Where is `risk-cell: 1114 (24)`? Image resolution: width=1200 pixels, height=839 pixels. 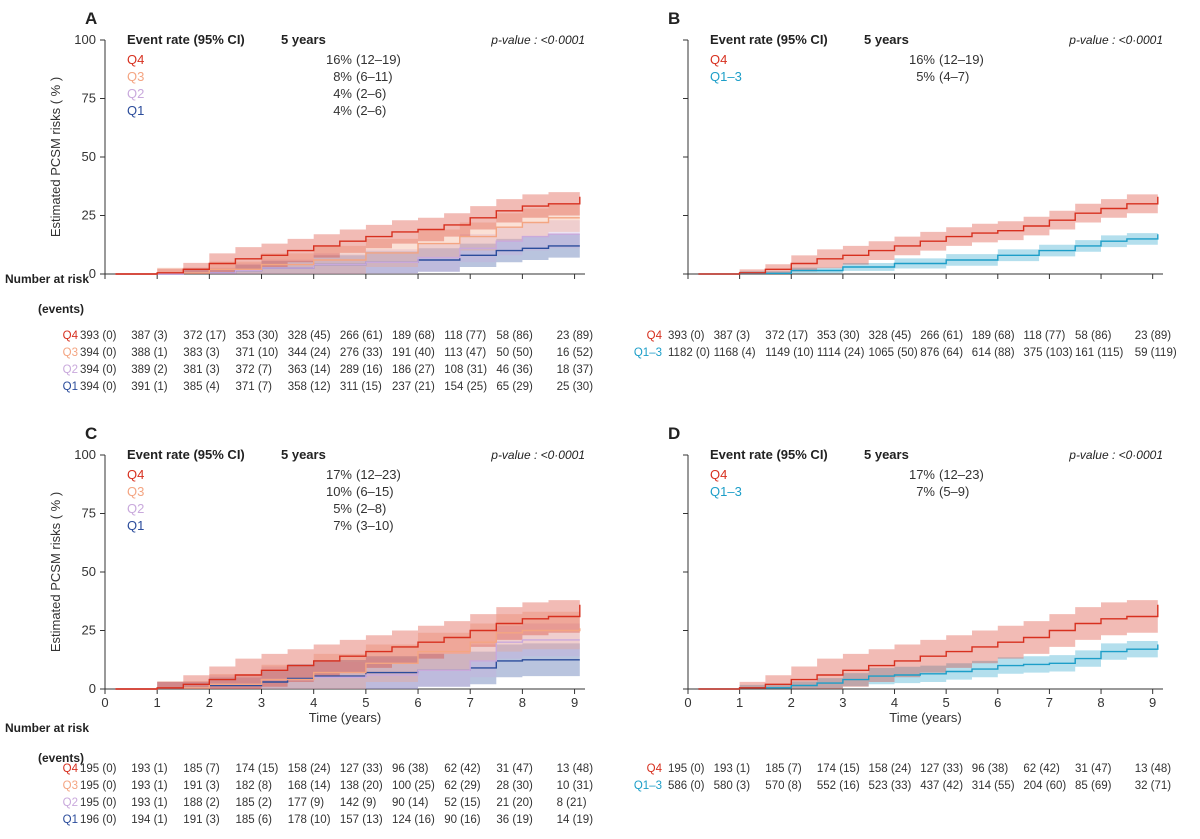 risk-cell: 1114 (24) is located at coordinates (841, 353).